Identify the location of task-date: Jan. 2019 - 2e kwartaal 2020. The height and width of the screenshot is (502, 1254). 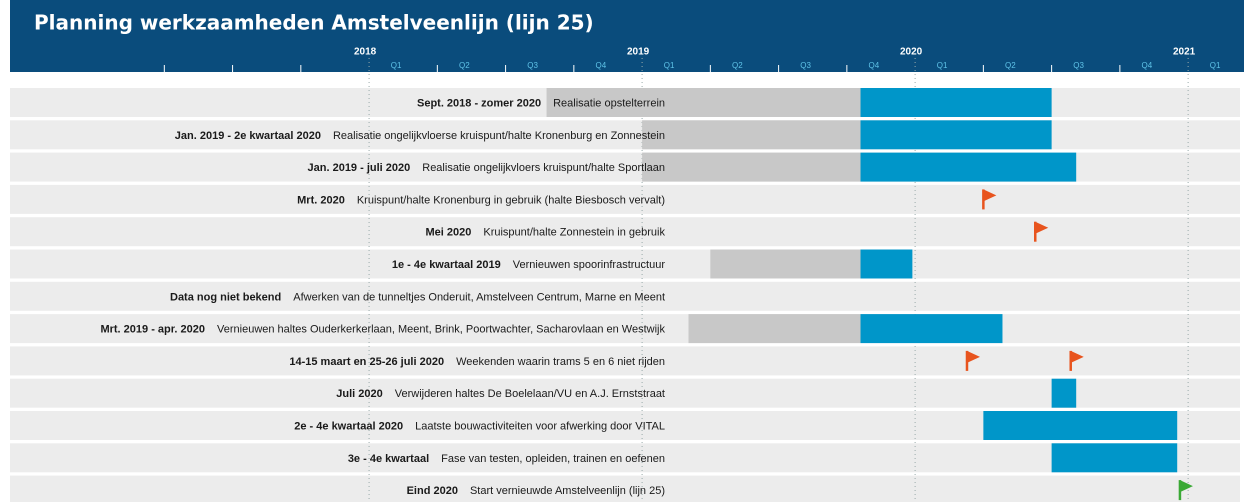
(248, 136).